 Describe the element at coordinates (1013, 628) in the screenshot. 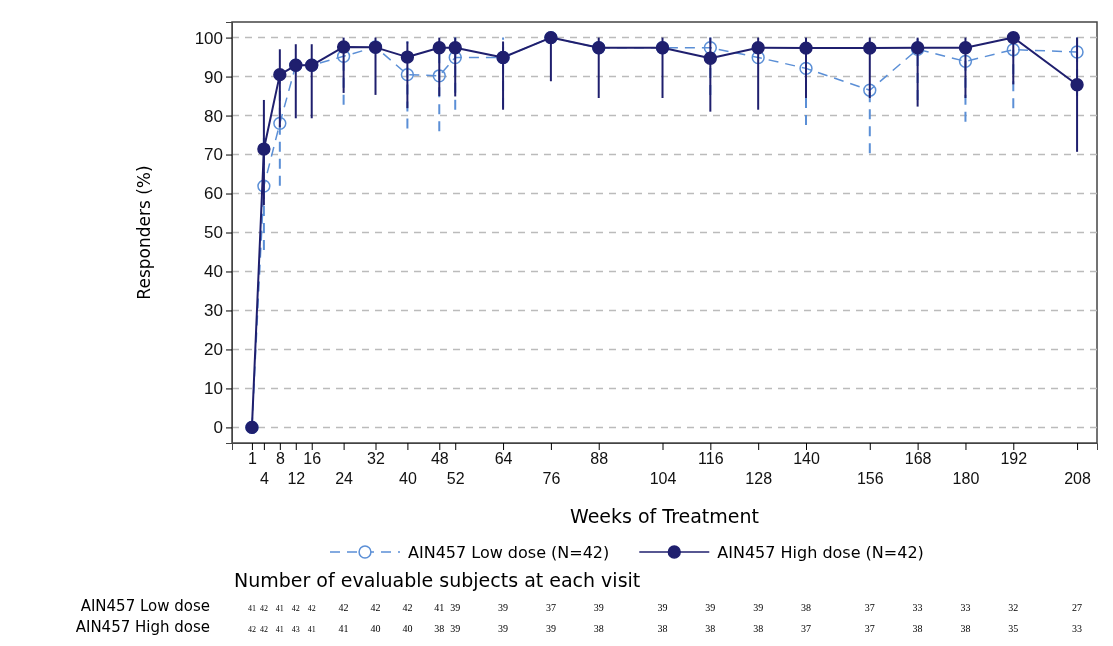

I see `text: 35` at that location.